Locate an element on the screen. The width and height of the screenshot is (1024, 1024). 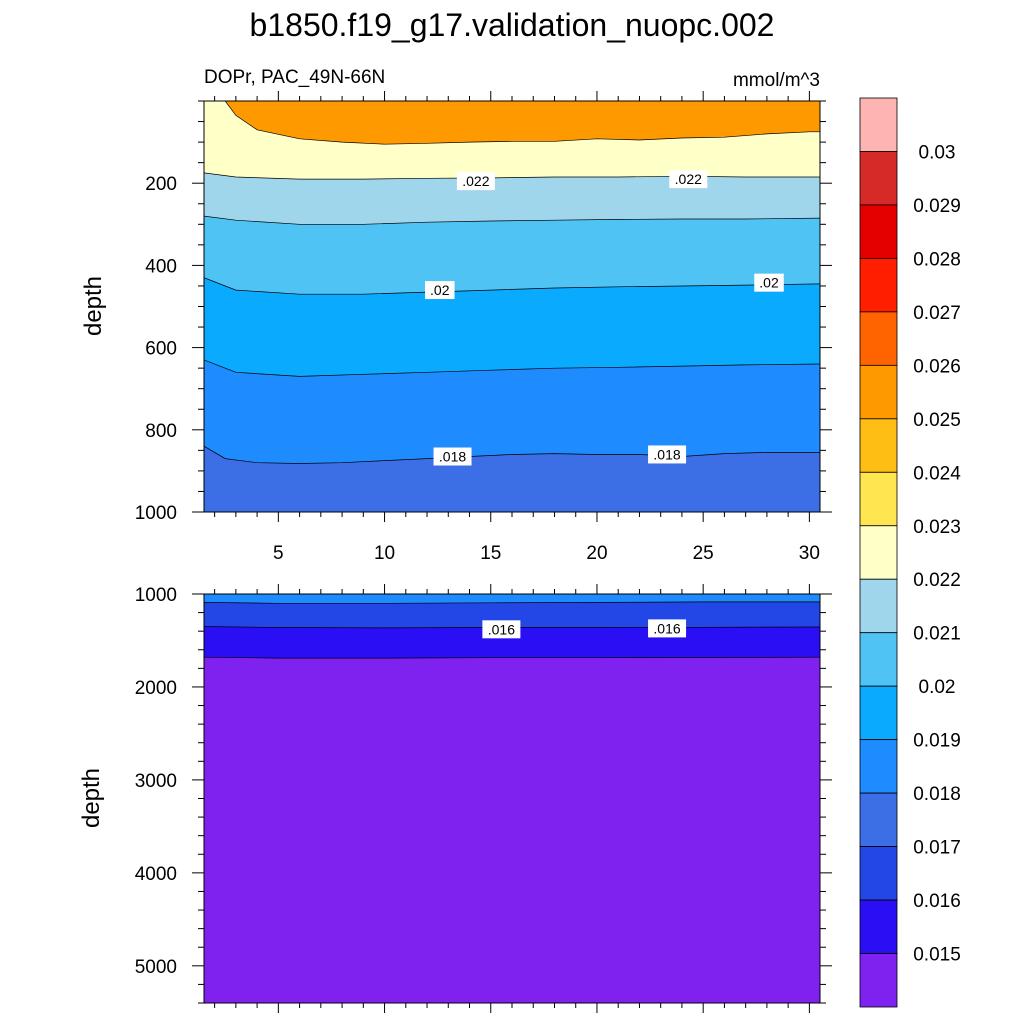
colorbar-label: 0.028 is located at coordinates (937, 259).